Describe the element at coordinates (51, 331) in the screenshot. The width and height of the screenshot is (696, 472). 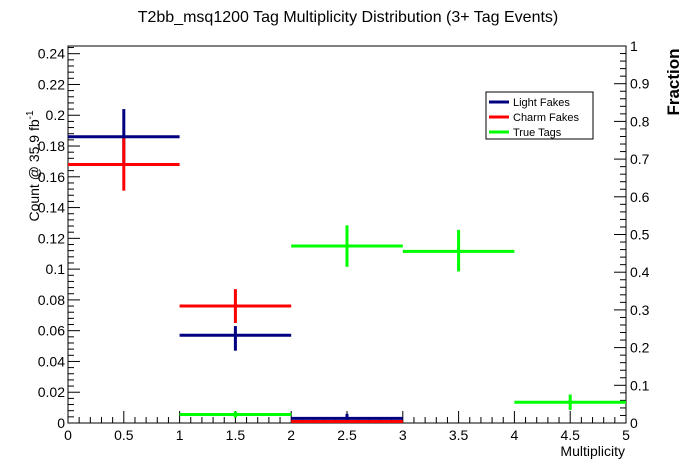
I see `y-left-tick-label: 0.06` at that location.